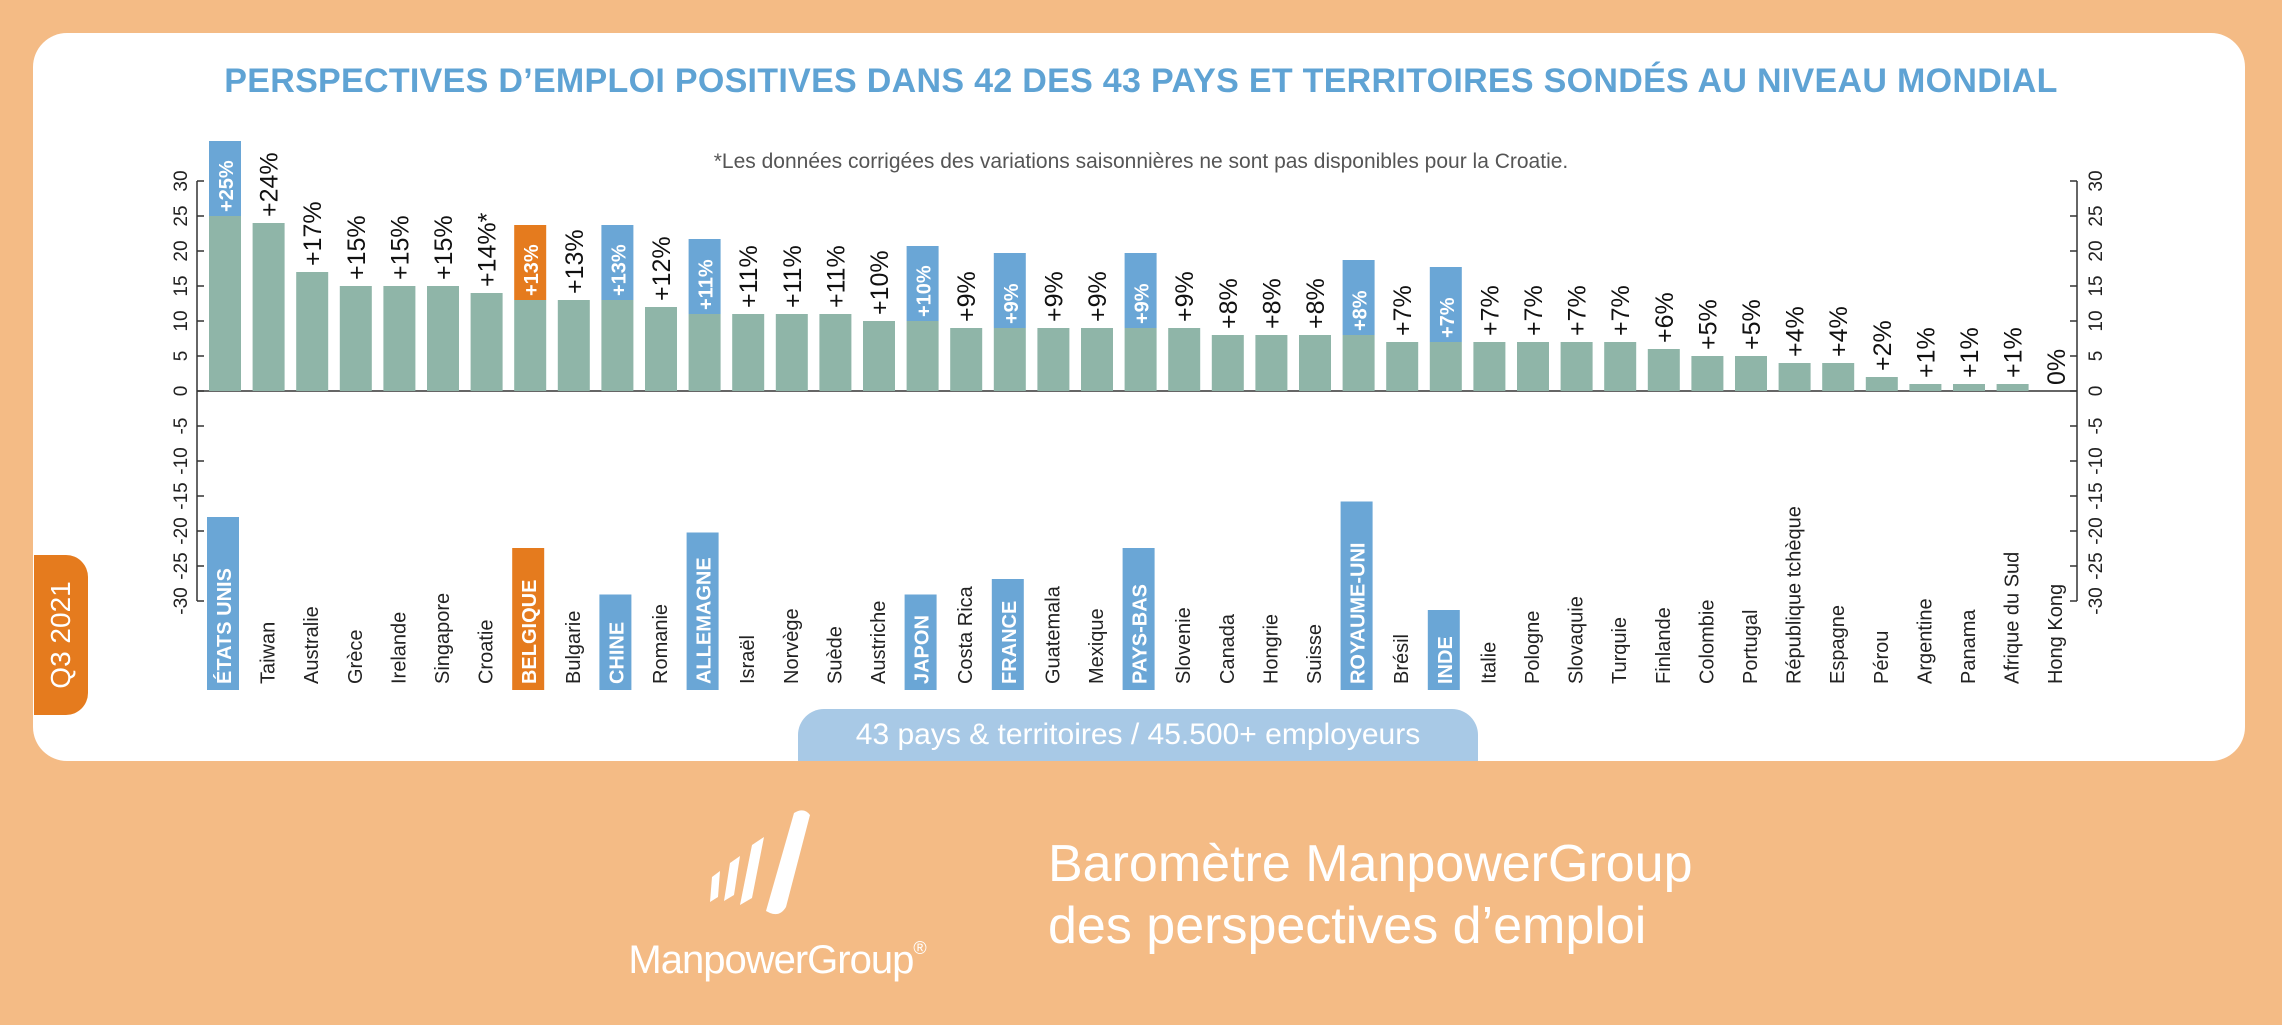 Image resolution: width=2282 pixels, height=1025 pixels. Describe the element at coordinates (443, 638) in the screenshot. I see `category-label: Singapore` at that location.